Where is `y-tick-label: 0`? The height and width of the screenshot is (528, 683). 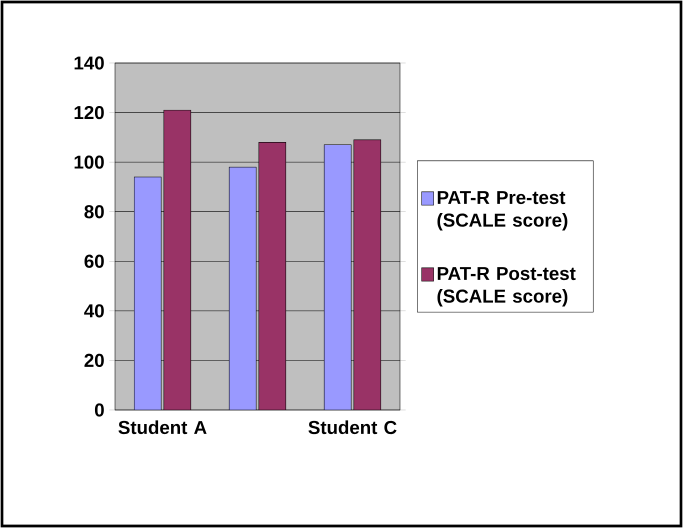 y-tick-label: 0 is located at coordinates (99, 410).